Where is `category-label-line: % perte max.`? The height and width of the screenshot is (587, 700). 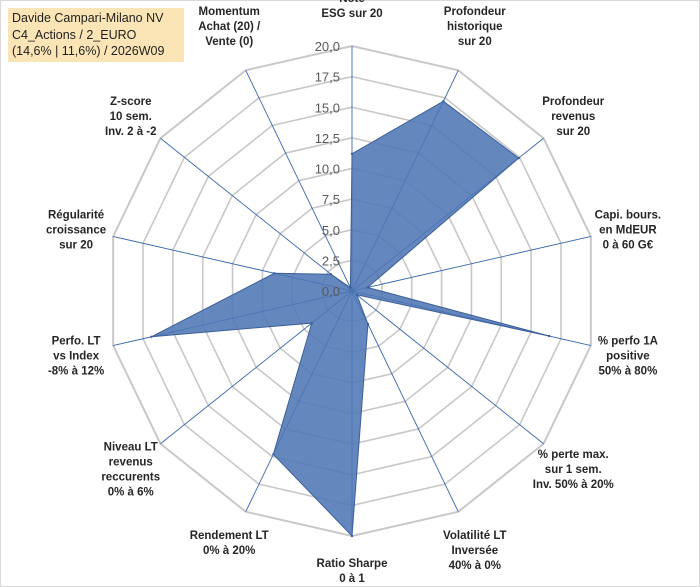 category-label-line: % perte max. is located at coordinates (573, 455).